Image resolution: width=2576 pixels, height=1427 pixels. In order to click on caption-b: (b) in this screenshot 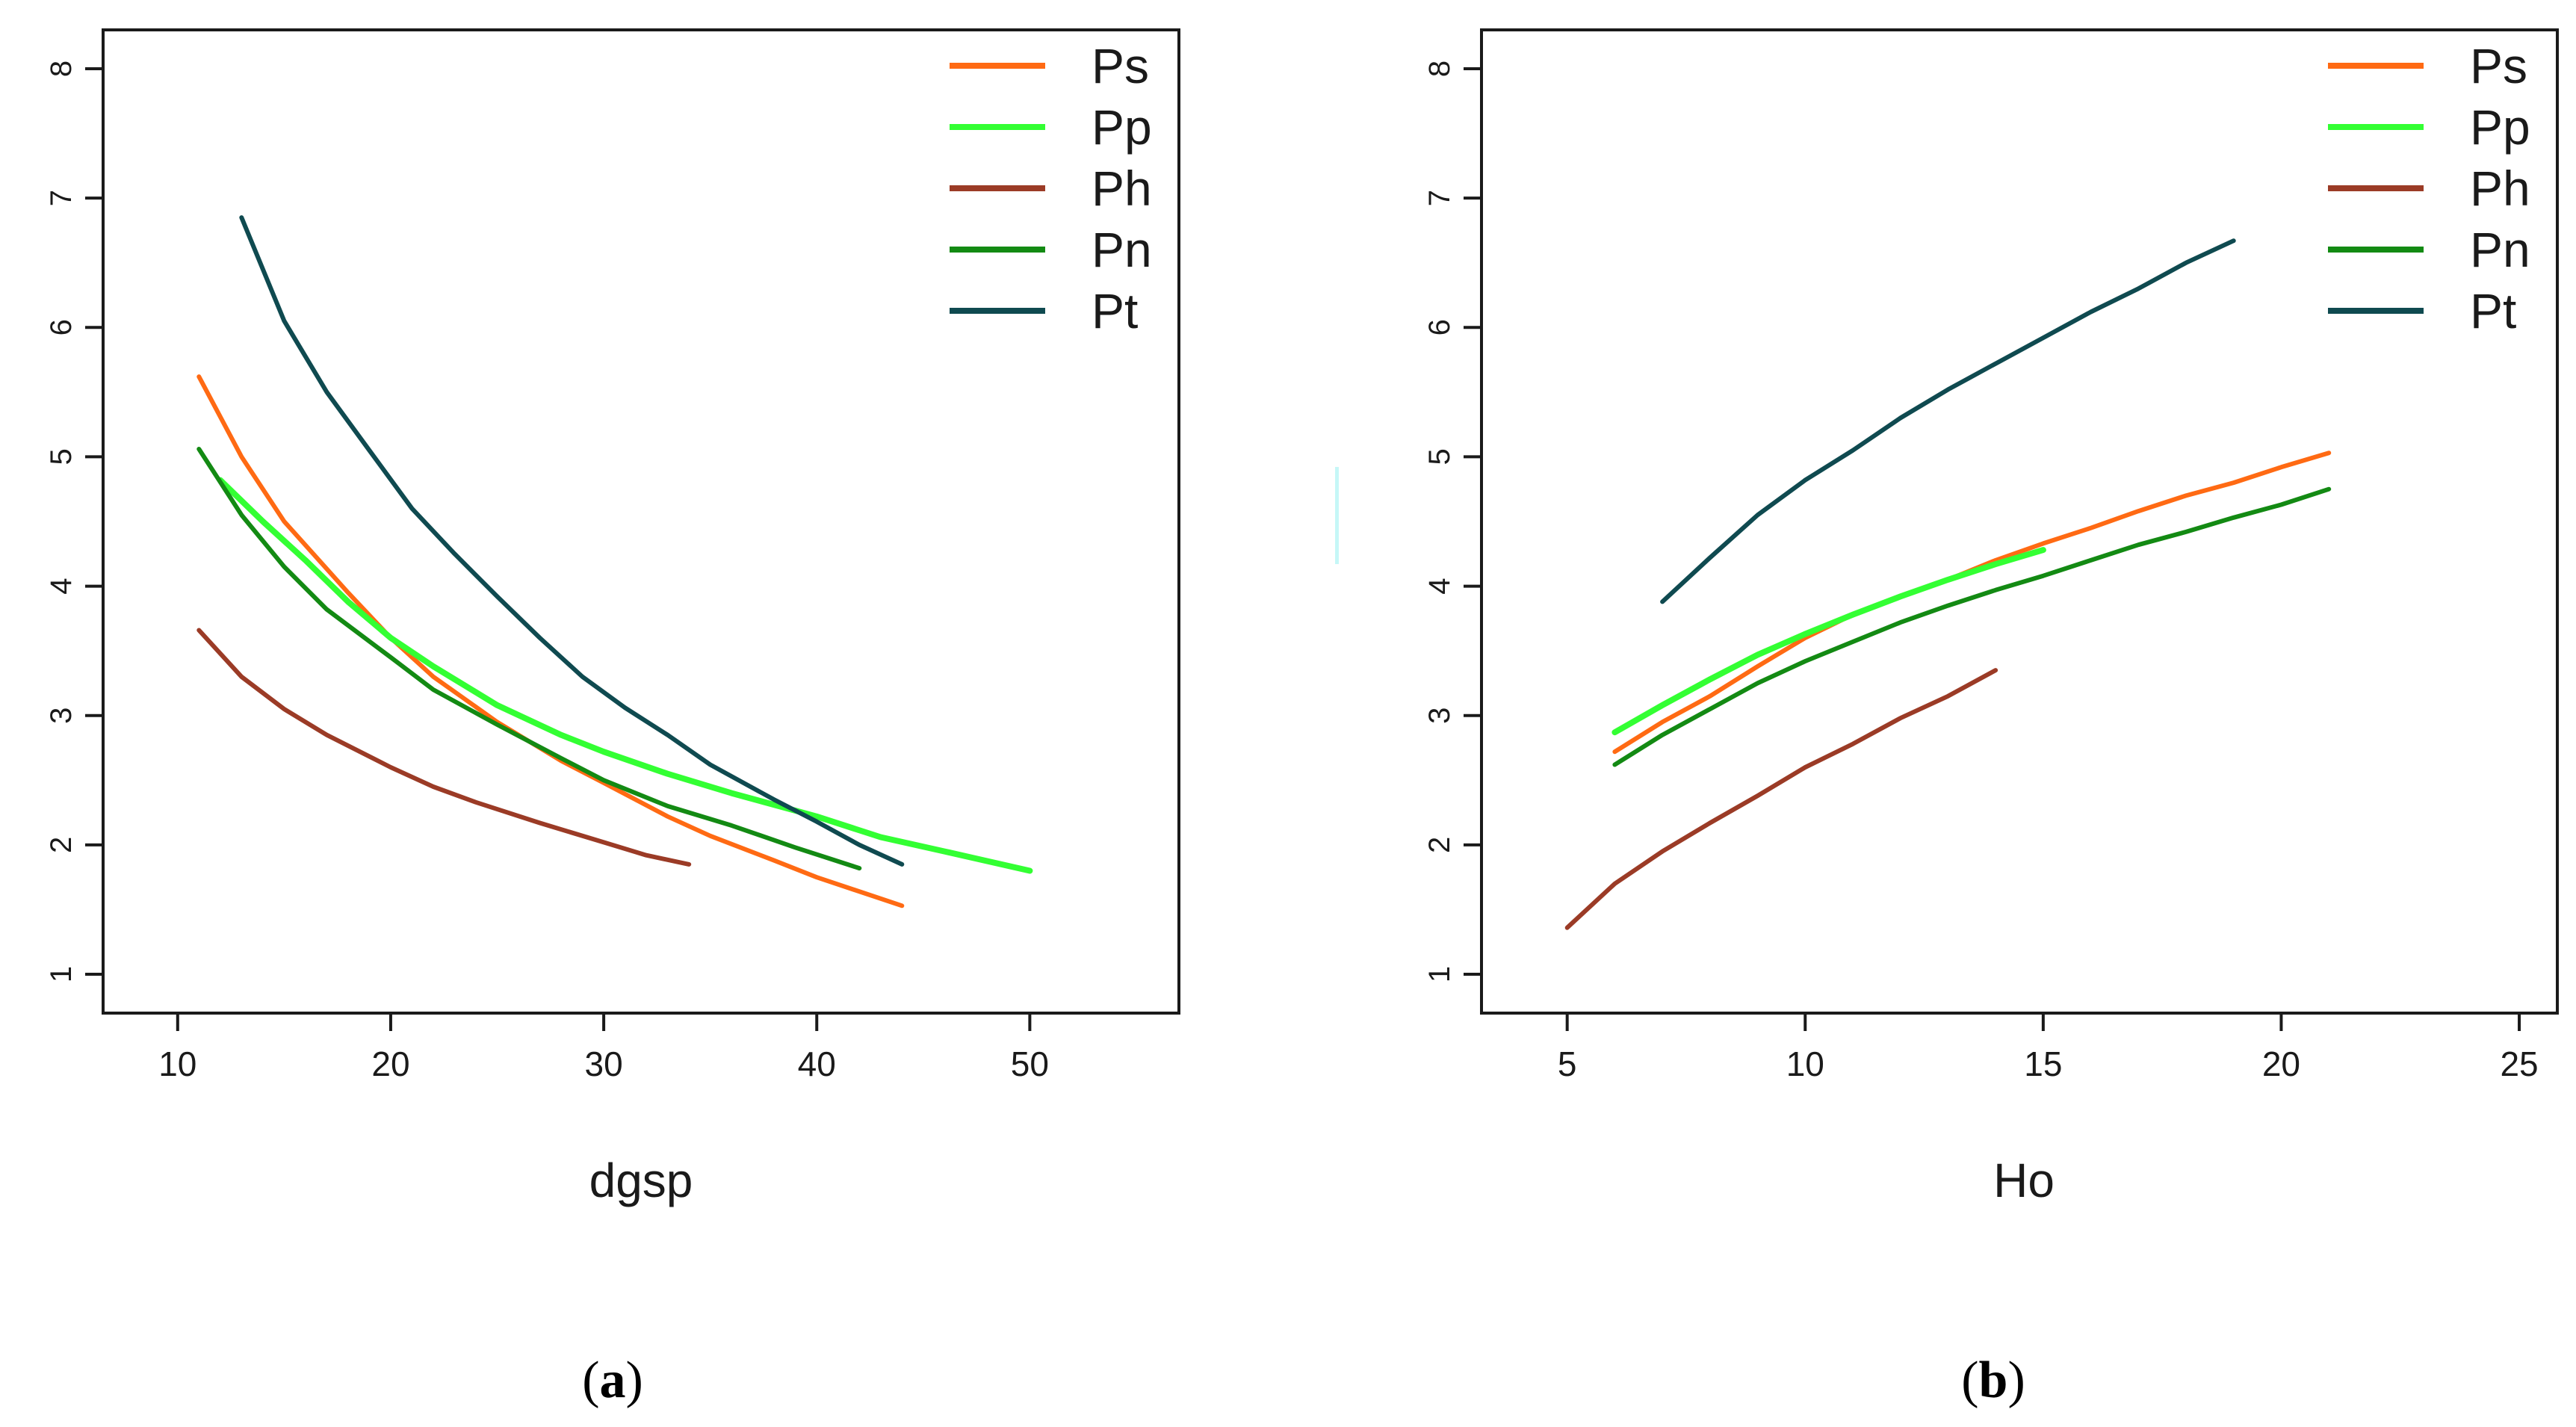, I will do `click(1993, 1380)`.